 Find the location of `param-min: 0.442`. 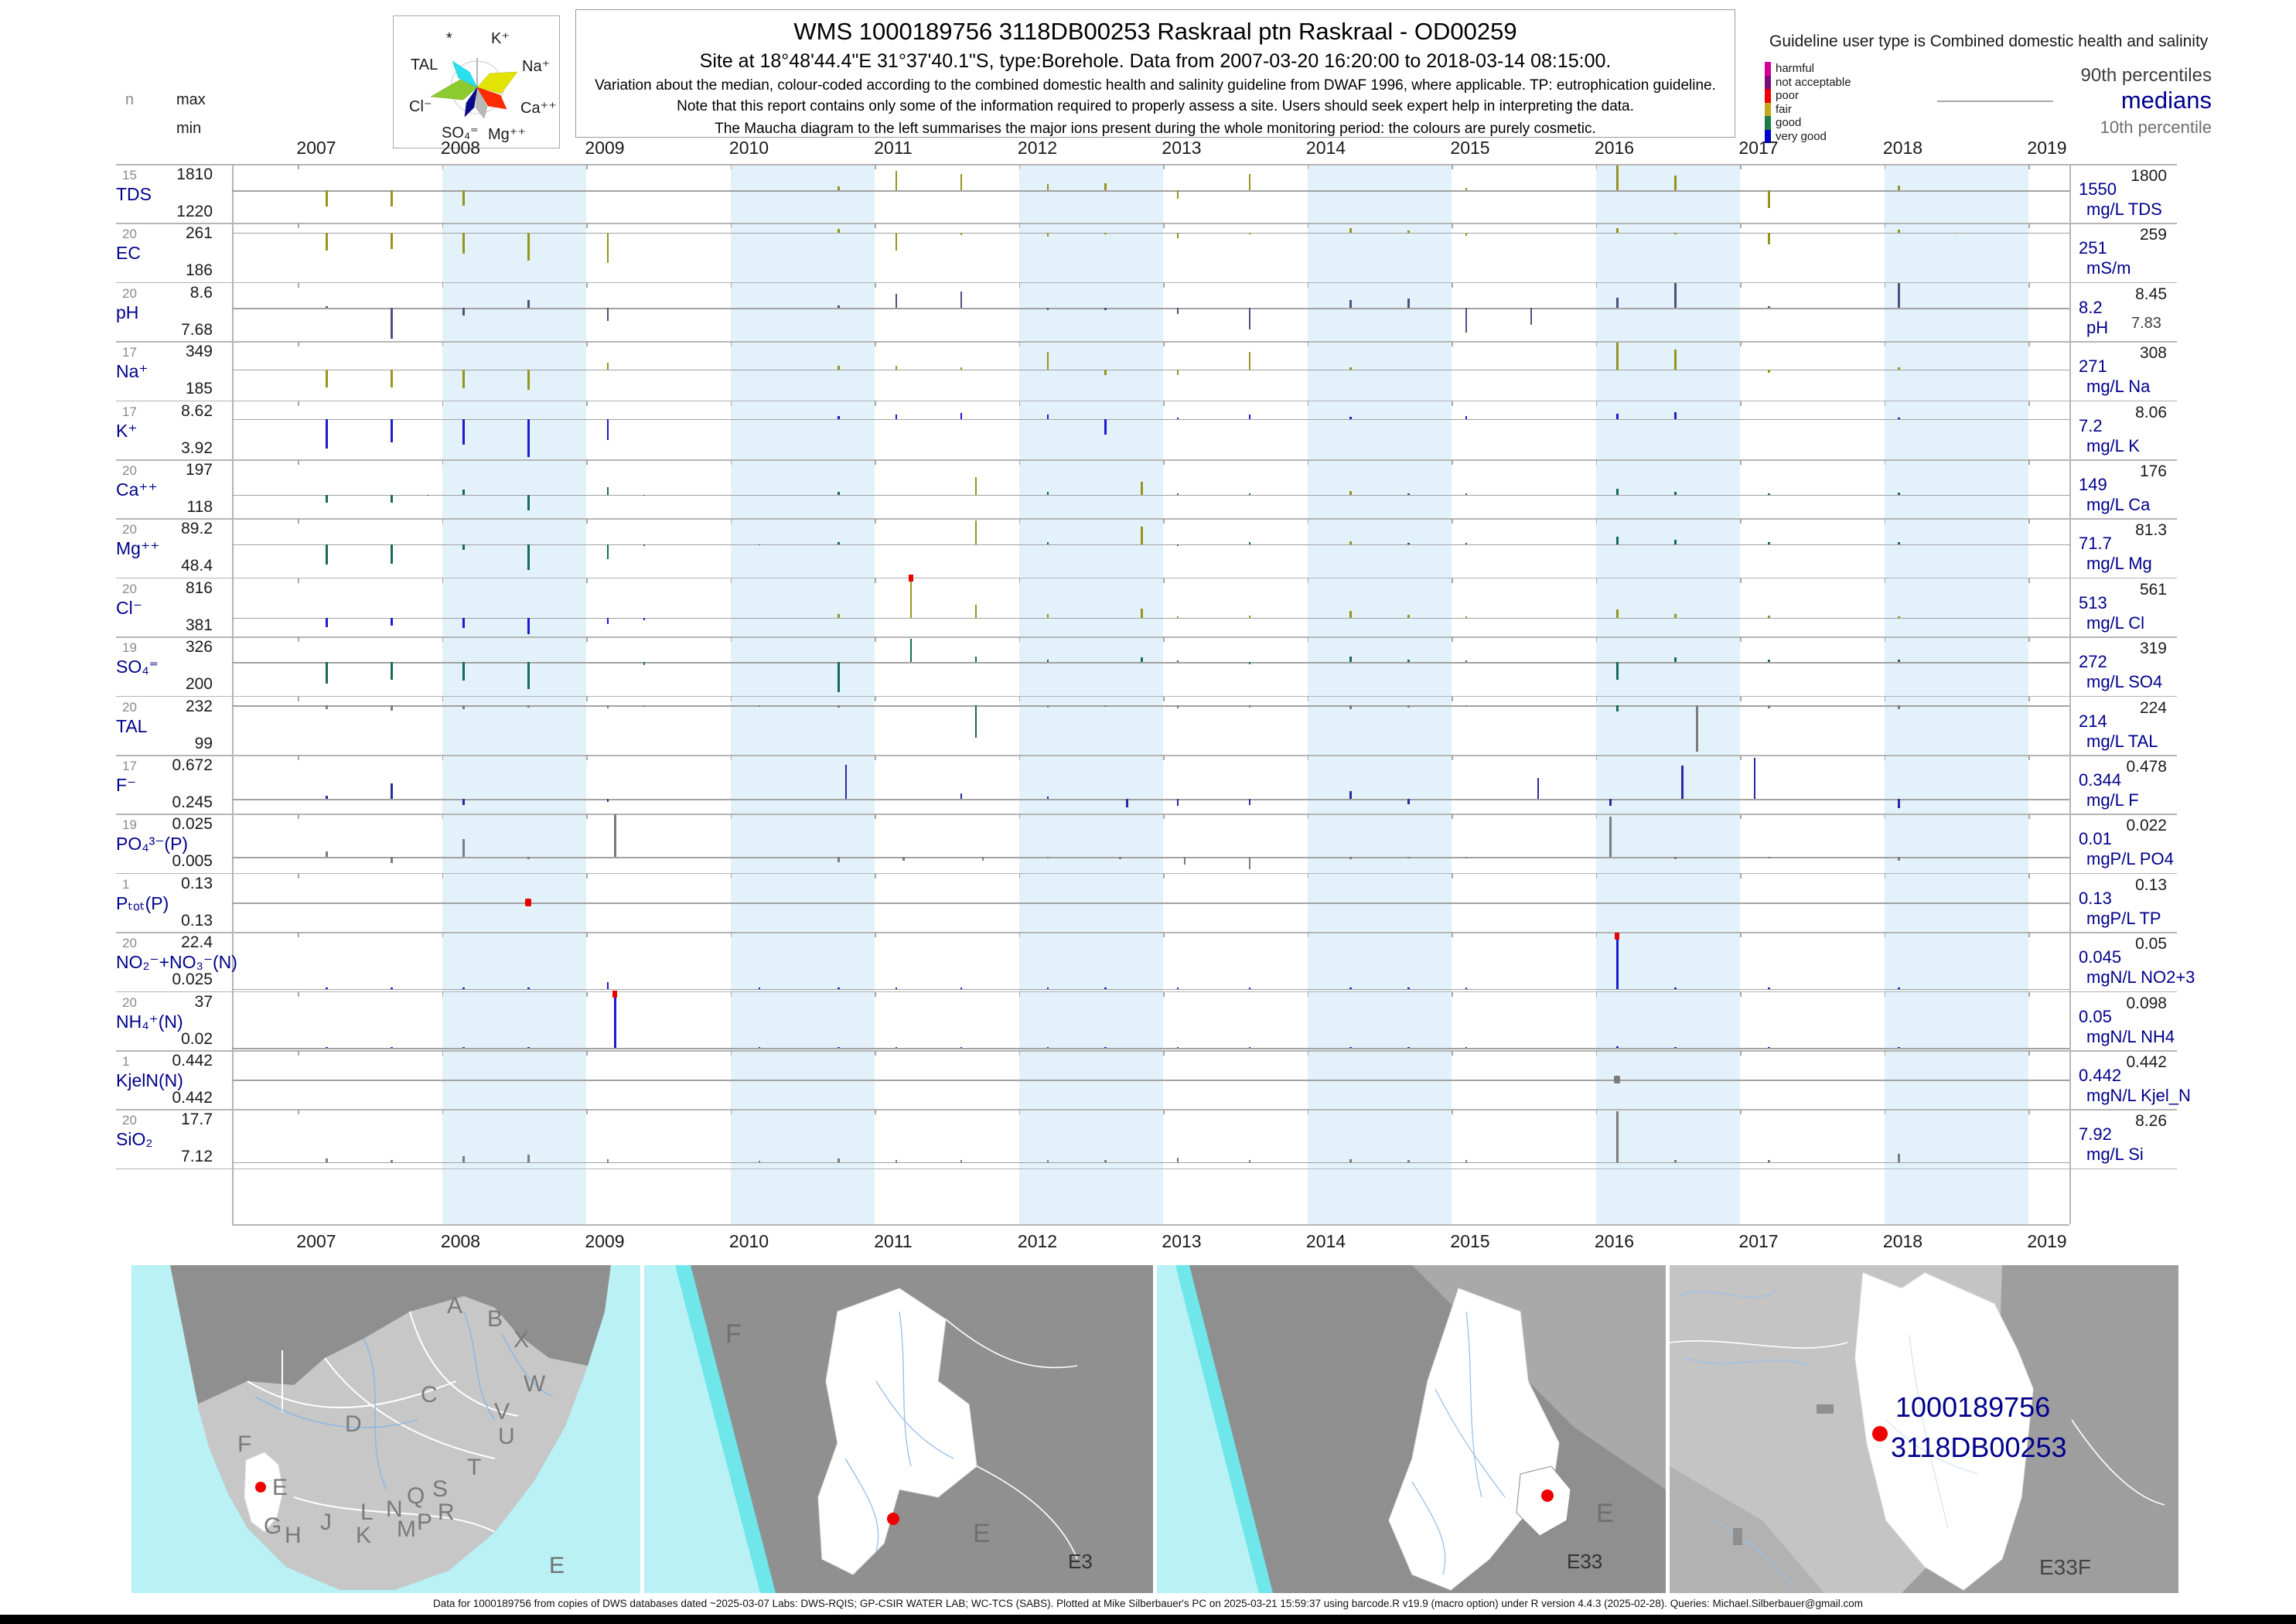

param-min: 0.442 is located at coordinates (192, 1098).